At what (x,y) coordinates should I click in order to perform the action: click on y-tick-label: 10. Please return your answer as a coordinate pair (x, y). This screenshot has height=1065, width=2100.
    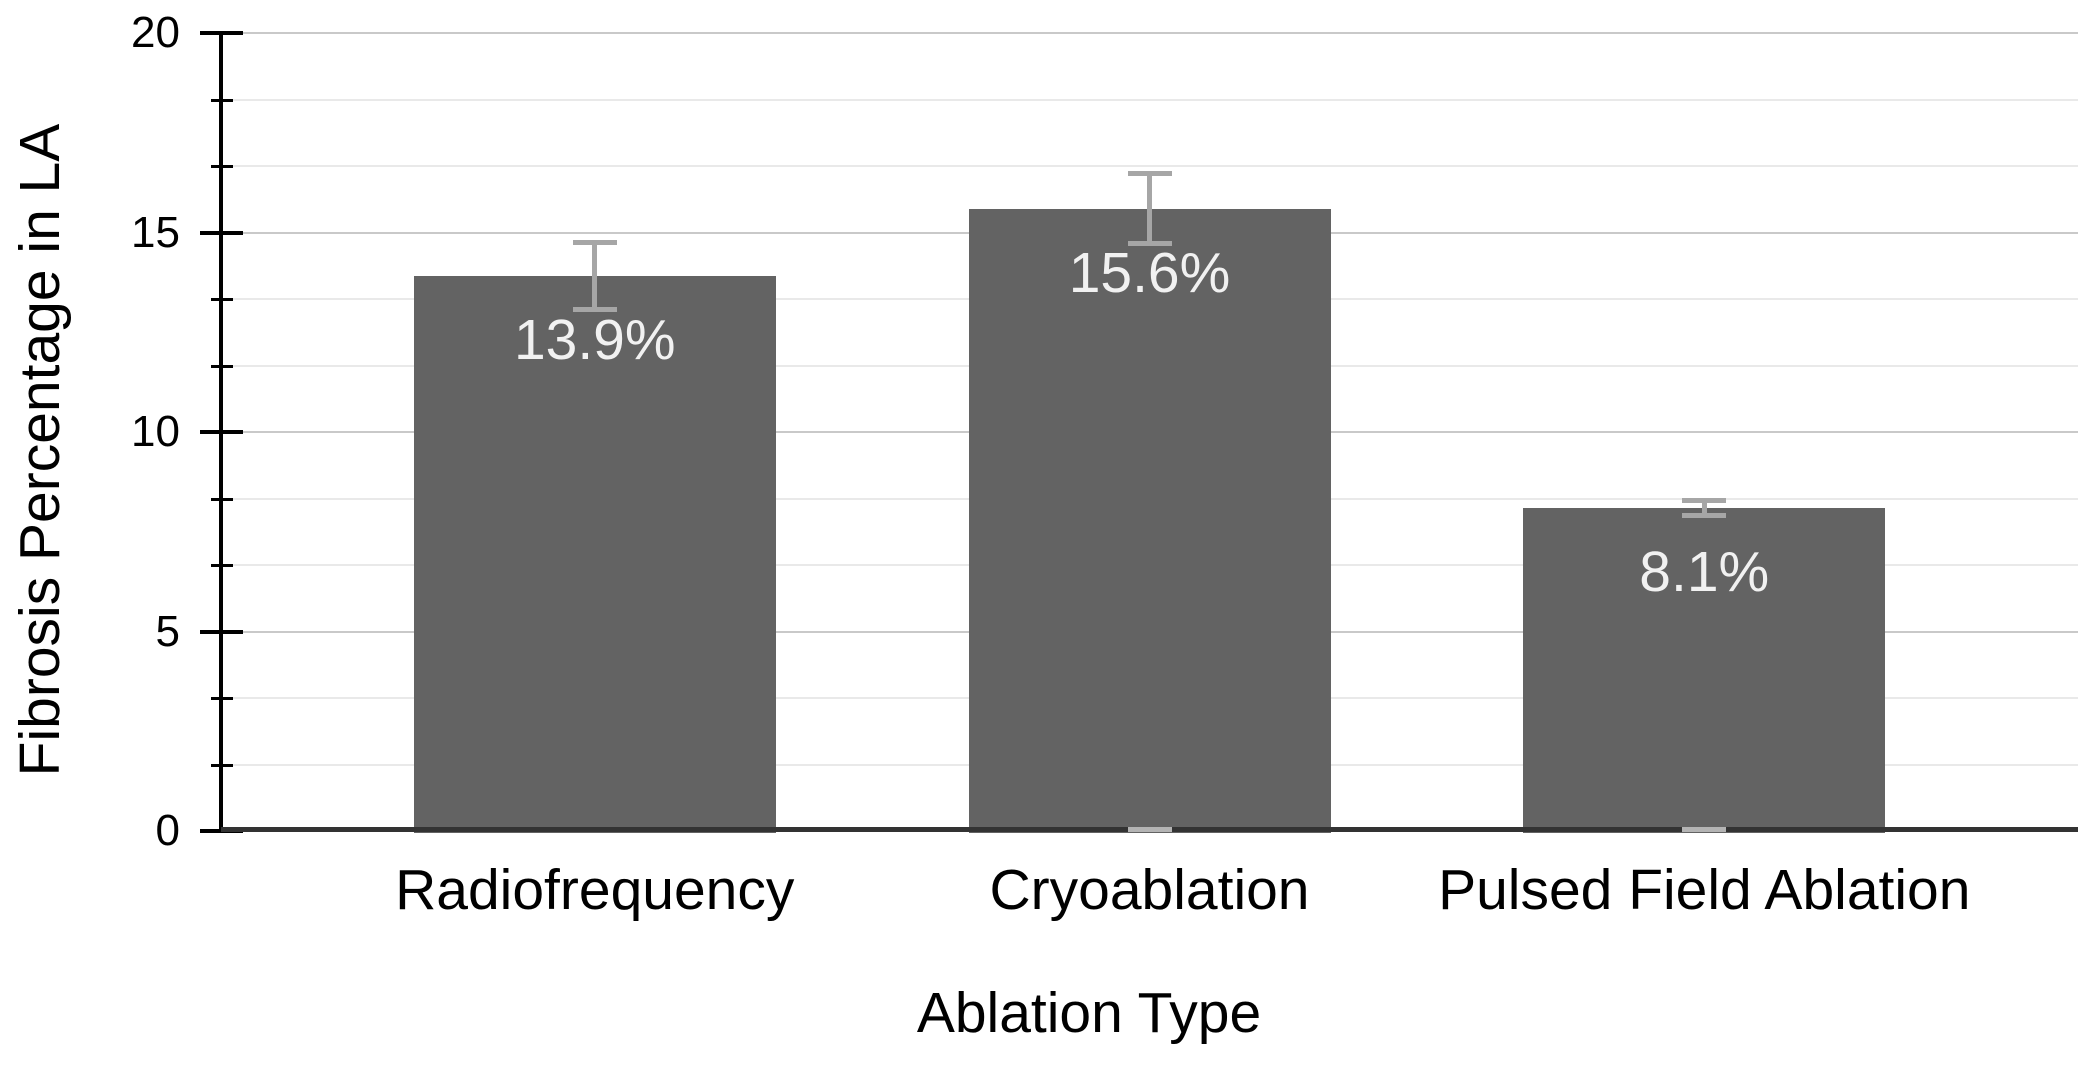
    Looking at the image, I should click on (155, 431).